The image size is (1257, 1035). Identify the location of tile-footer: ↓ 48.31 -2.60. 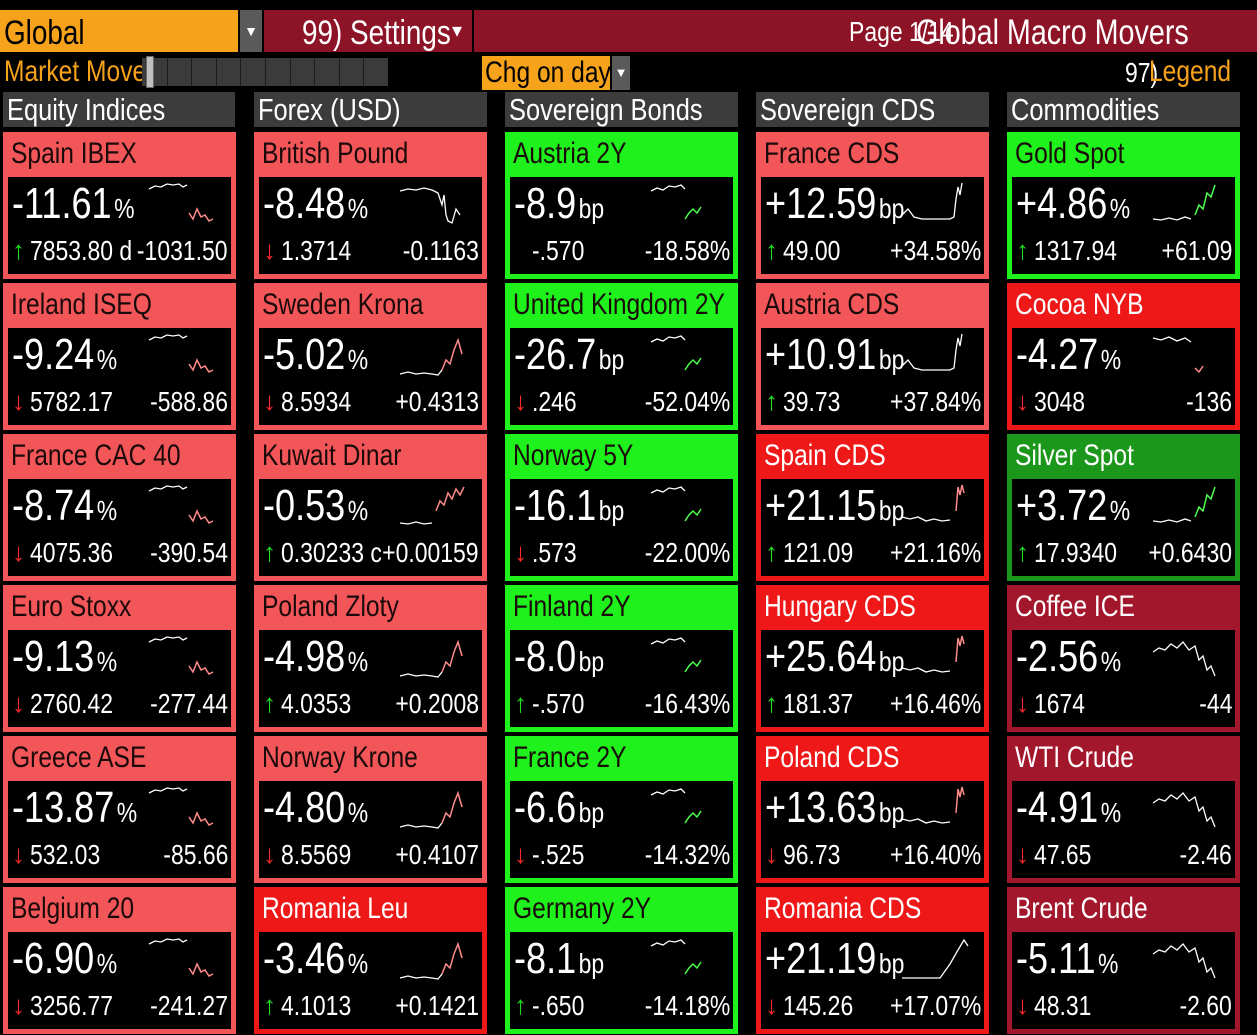
(1124, 1007).